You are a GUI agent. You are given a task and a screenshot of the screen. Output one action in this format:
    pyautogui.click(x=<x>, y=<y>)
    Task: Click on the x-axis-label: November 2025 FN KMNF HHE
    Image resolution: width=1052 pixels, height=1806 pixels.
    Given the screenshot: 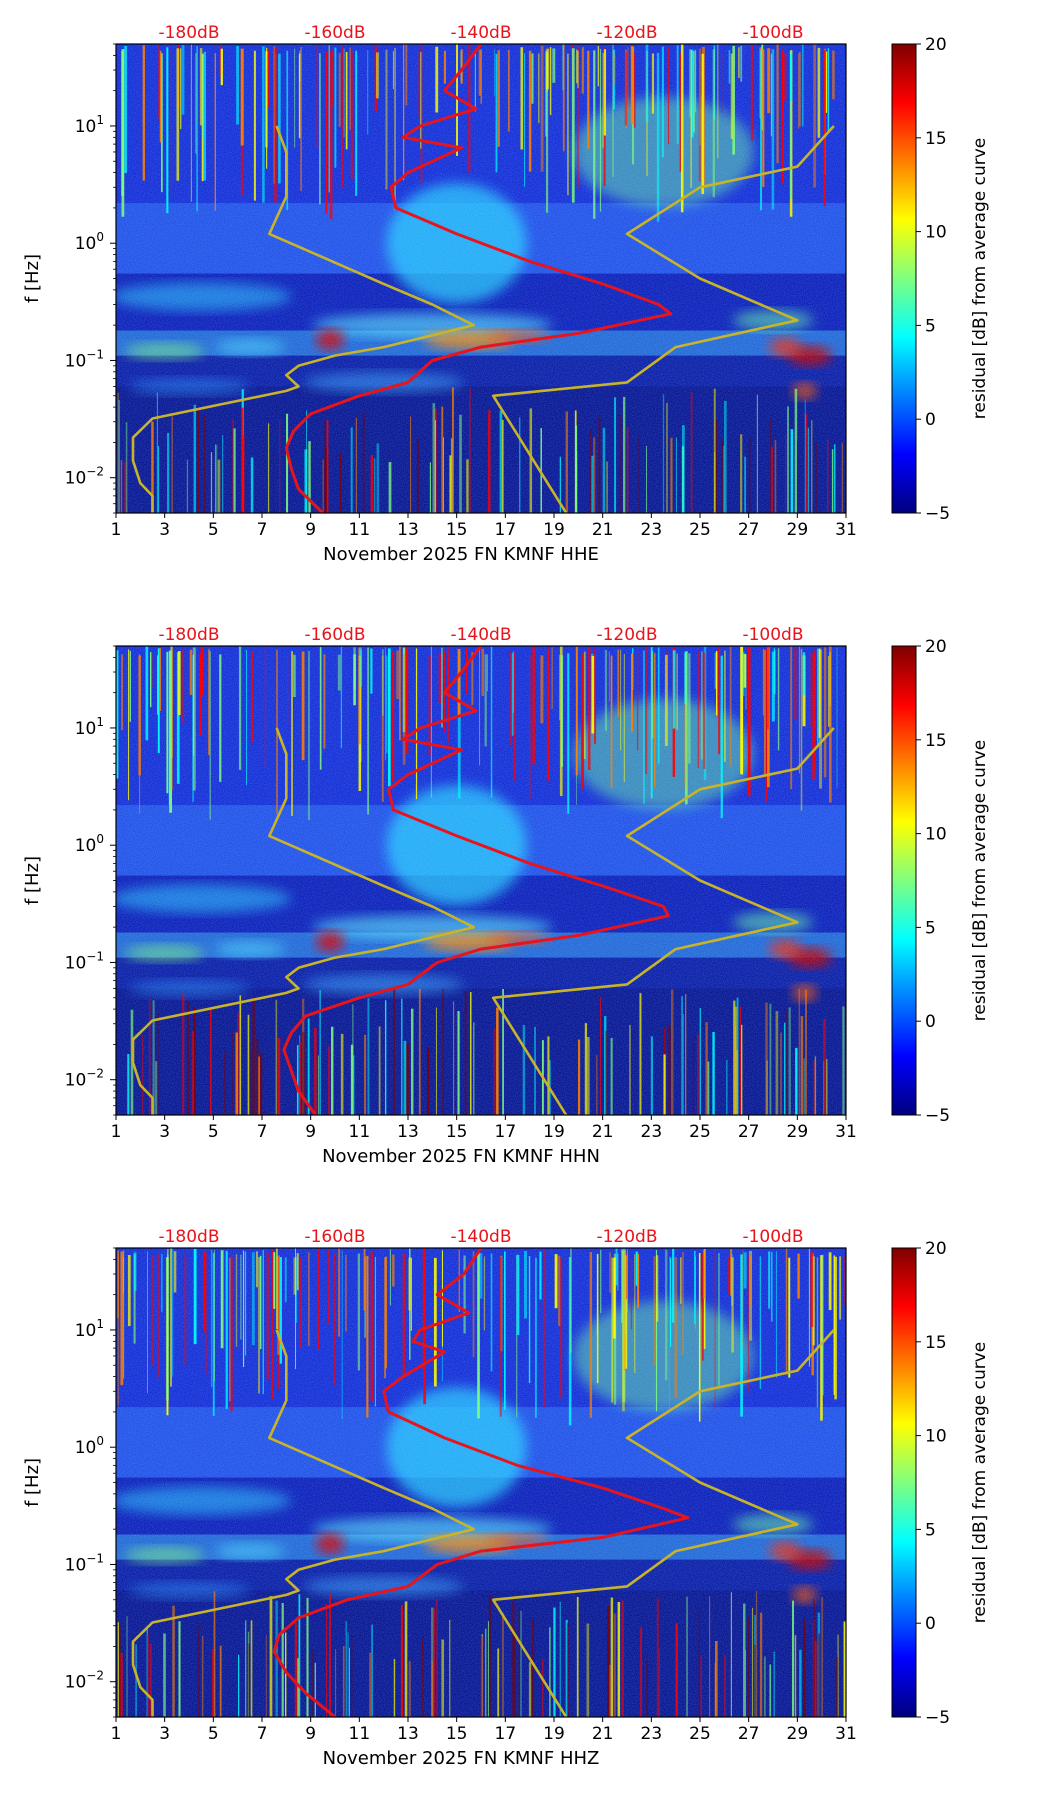 What is the action you would take?
    pyautogui.click(x=461, y=554)
    